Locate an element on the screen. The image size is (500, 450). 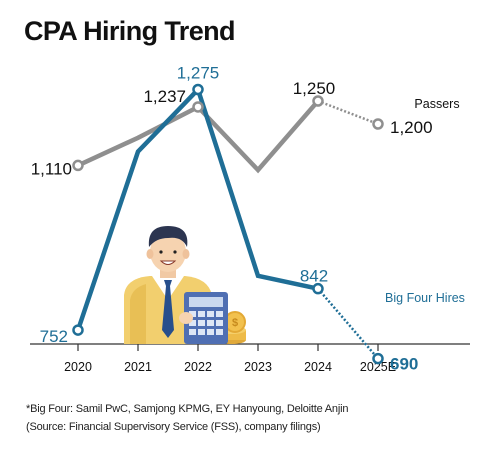
data-label: 690 is located at coordinates (404, 364).